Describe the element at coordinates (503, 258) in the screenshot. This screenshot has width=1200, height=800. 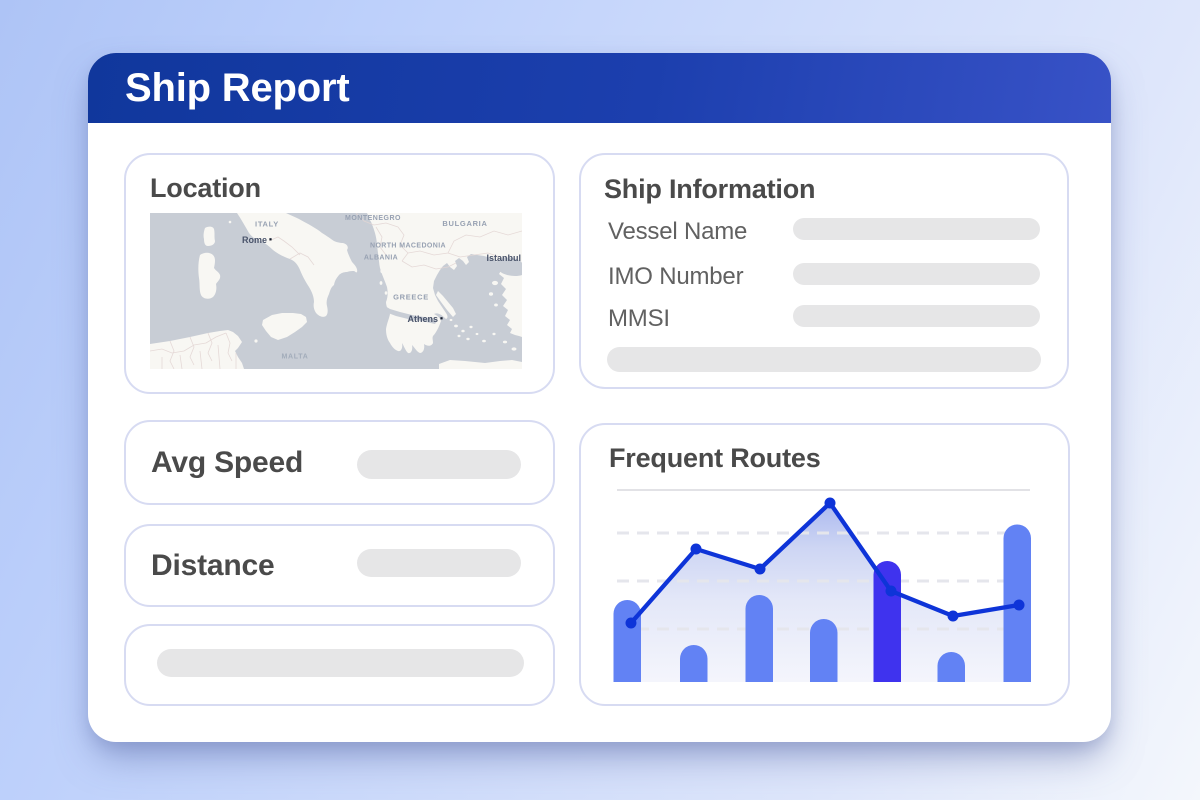
I see `svg-text: Istanbul` at that location.